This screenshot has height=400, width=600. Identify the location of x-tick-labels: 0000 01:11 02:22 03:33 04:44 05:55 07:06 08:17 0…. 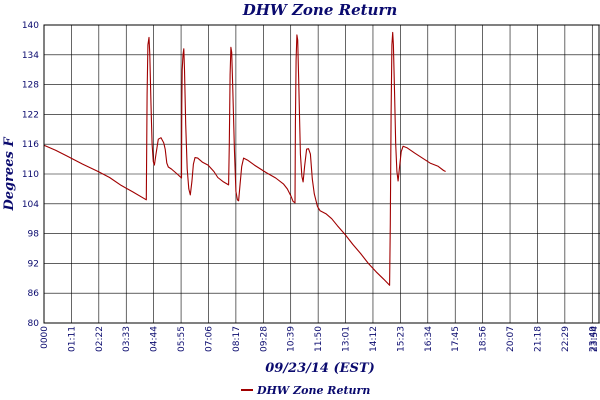
(320, 339).